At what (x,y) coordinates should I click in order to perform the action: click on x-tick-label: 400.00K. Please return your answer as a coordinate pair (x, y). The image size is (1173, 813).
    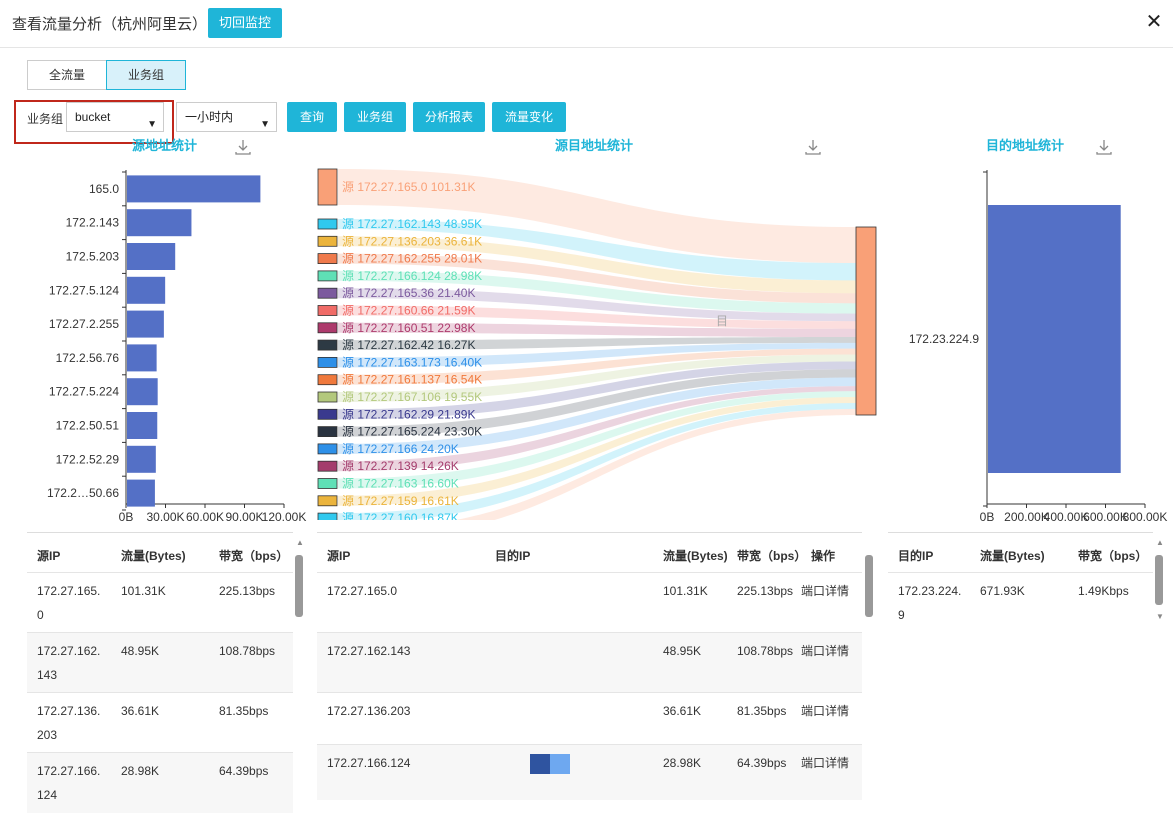
    Looking at the image, I should click on (1066, 517).